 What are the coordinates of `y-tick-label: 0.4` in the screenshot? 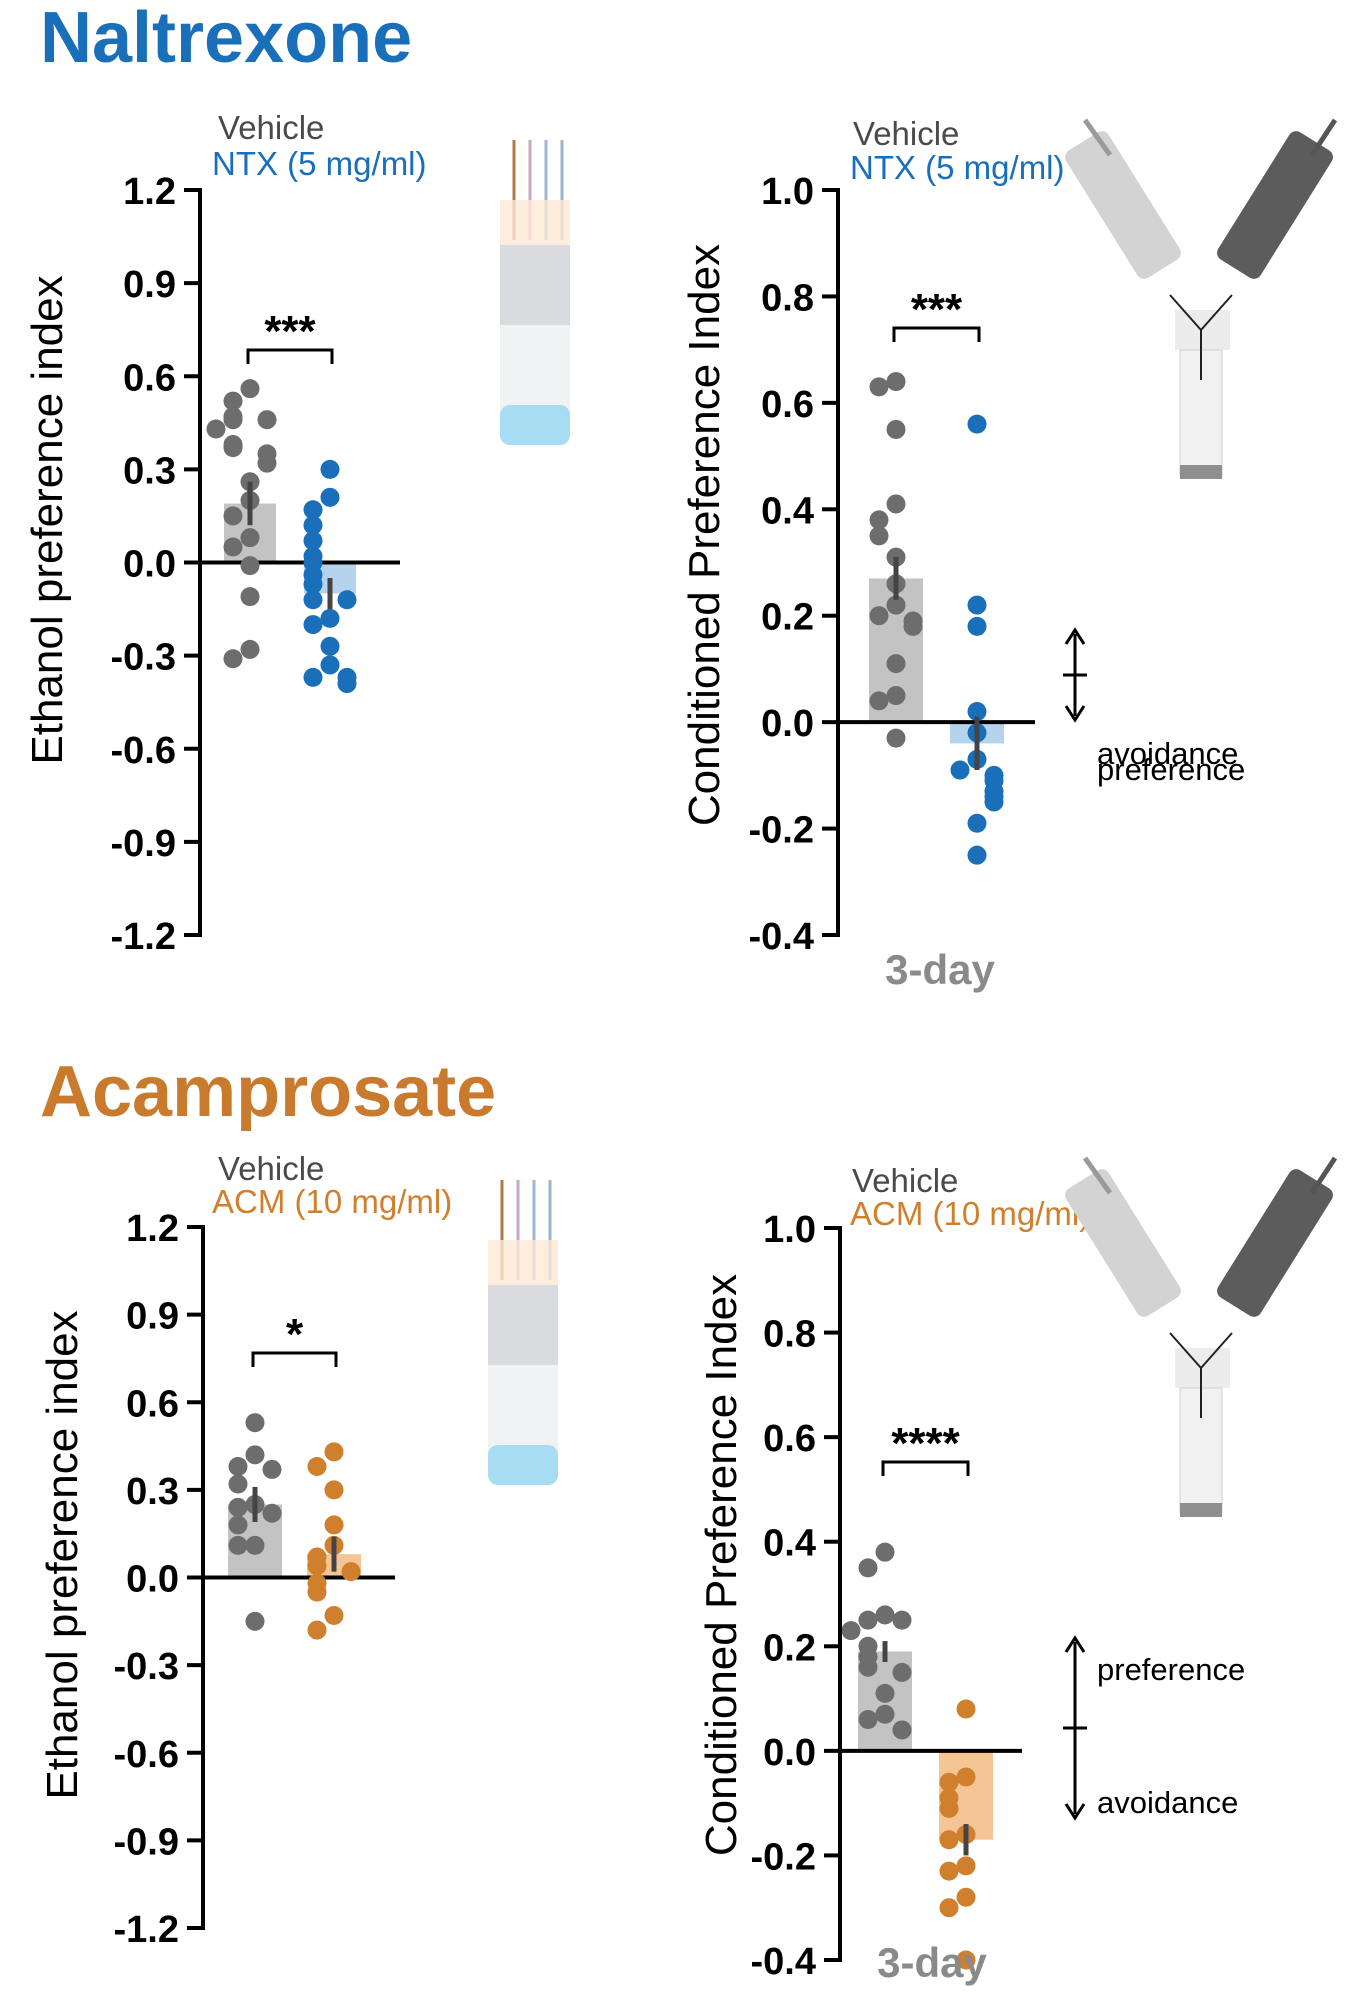 It's located at (787, 511).